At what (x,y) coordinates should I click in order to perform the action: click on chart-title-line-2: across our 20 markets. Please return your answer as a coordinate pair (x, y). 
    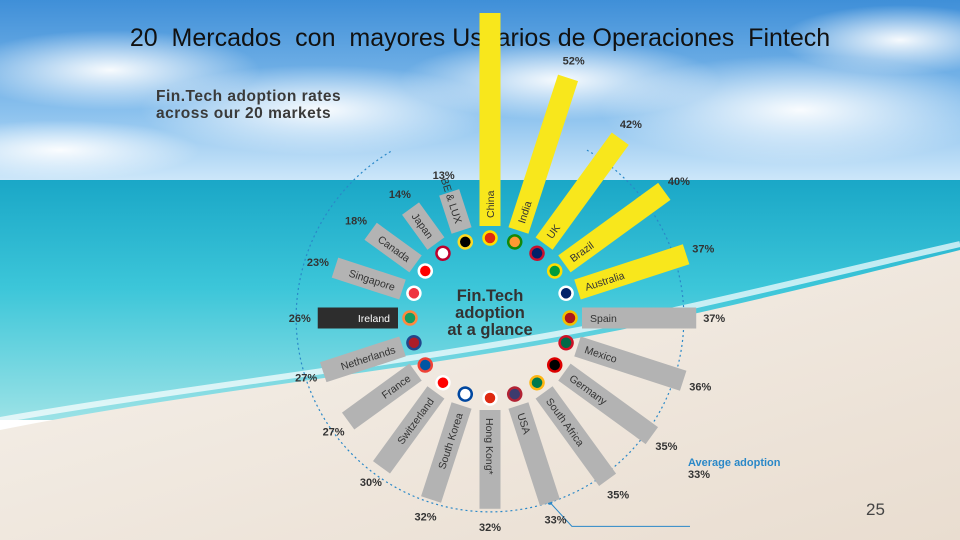
    Looking at the image, I should click on (244, 113).